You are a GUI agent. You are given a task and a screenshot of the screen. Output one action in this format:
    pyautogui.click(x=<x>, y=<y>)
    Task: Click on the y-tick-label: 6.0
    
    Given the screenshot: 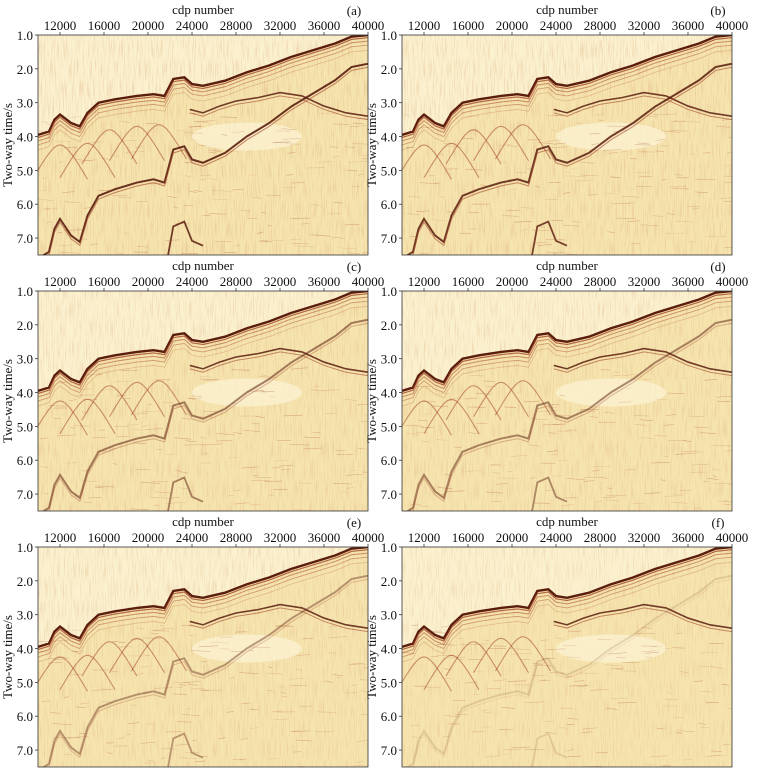 What is the action you would take?
    pyautogui.click(x=389, y=460)
    